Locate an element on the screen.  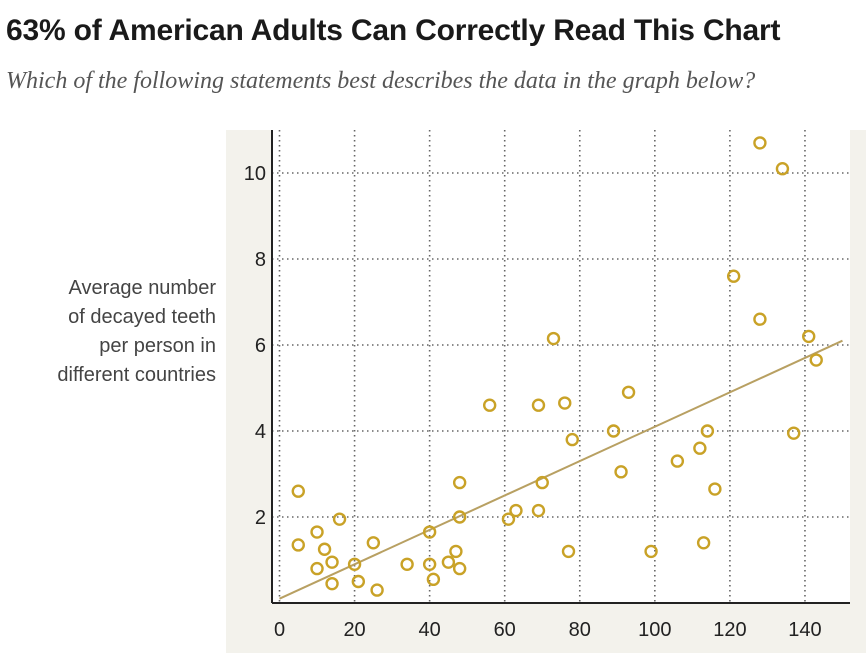
y-axis-label-line-3: per person in is located at coordinates (157, 346).